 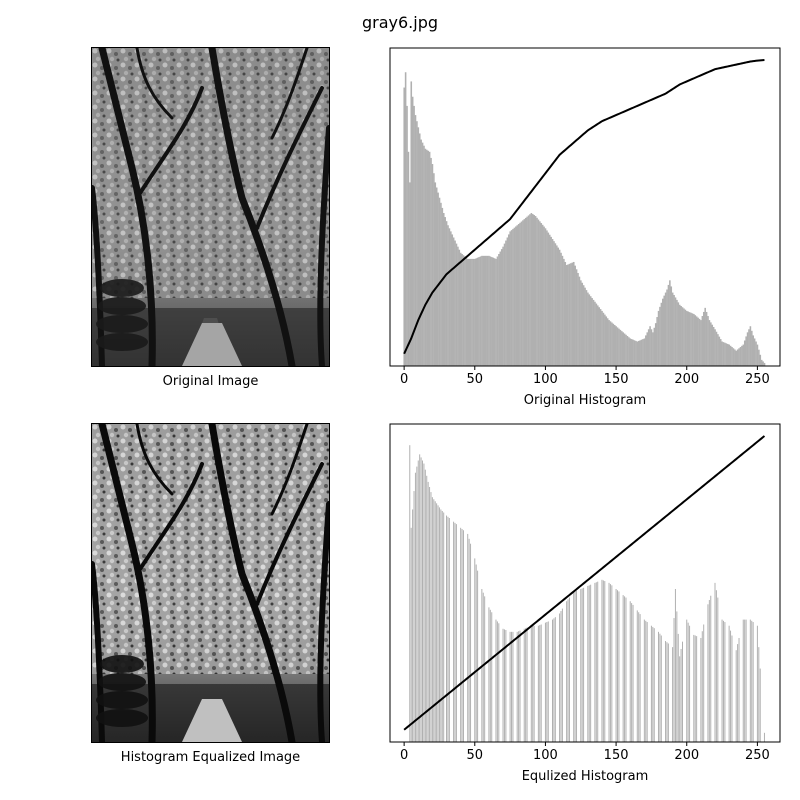 What do you see at coordinates (757, 379) in the screenshot?
I see `x-tick-label: 250` at bounding box center [757, 379].